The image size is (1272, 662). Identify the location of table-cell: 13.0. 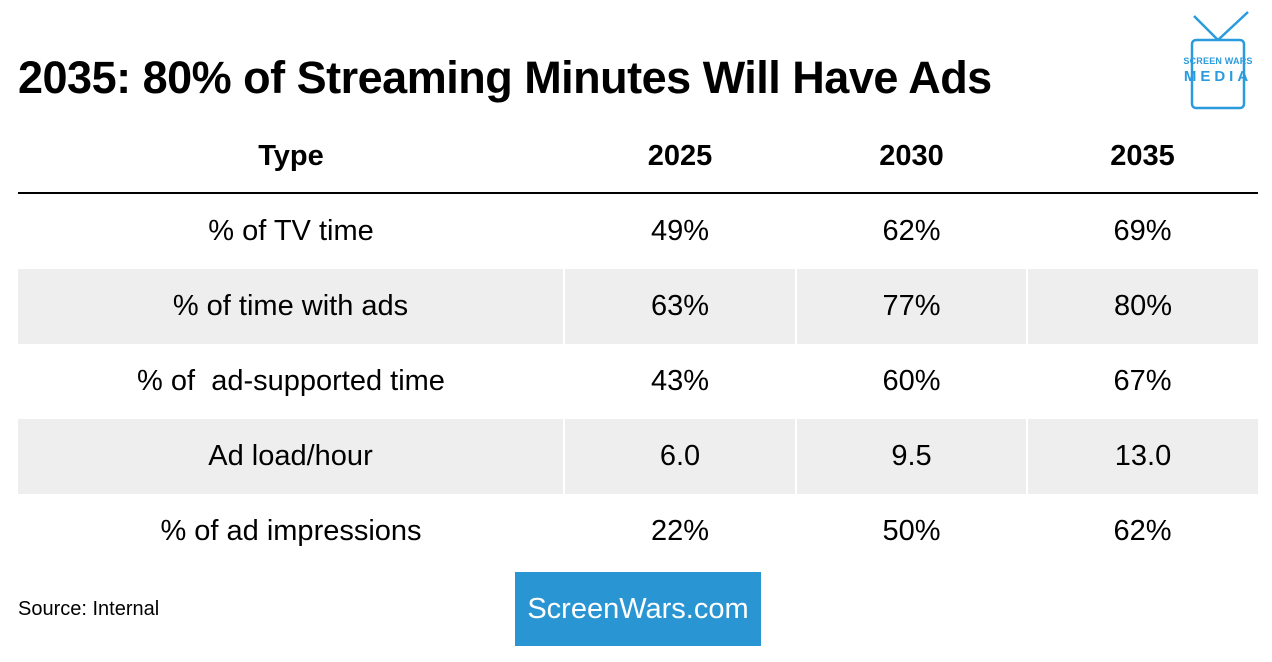
(1142, 456).